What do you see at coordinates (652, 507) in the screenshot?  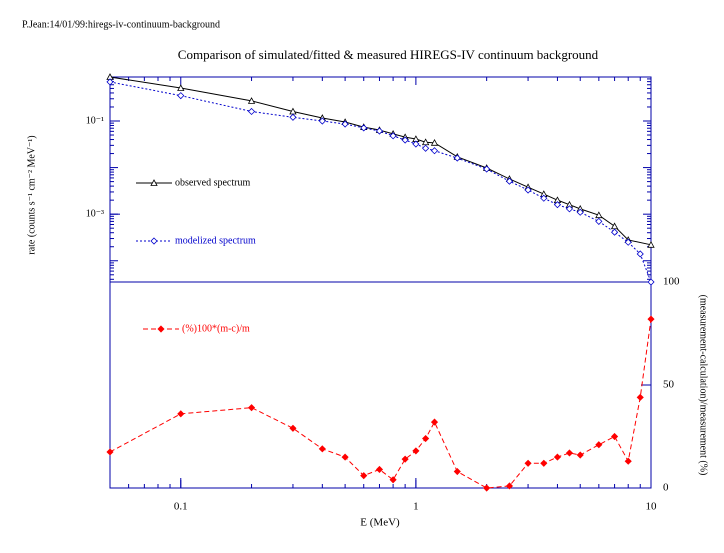 I see `x-tick-label: 10` at bounding box center [652, 507].